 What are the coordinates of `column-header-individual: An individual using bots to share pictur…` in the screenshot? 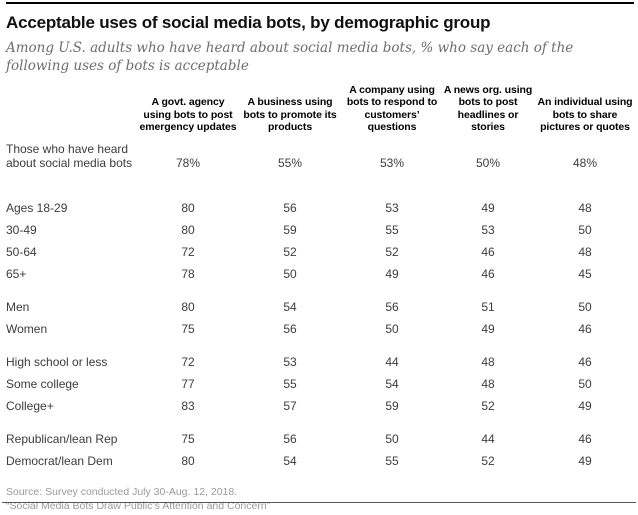 It's located at (585, 115).